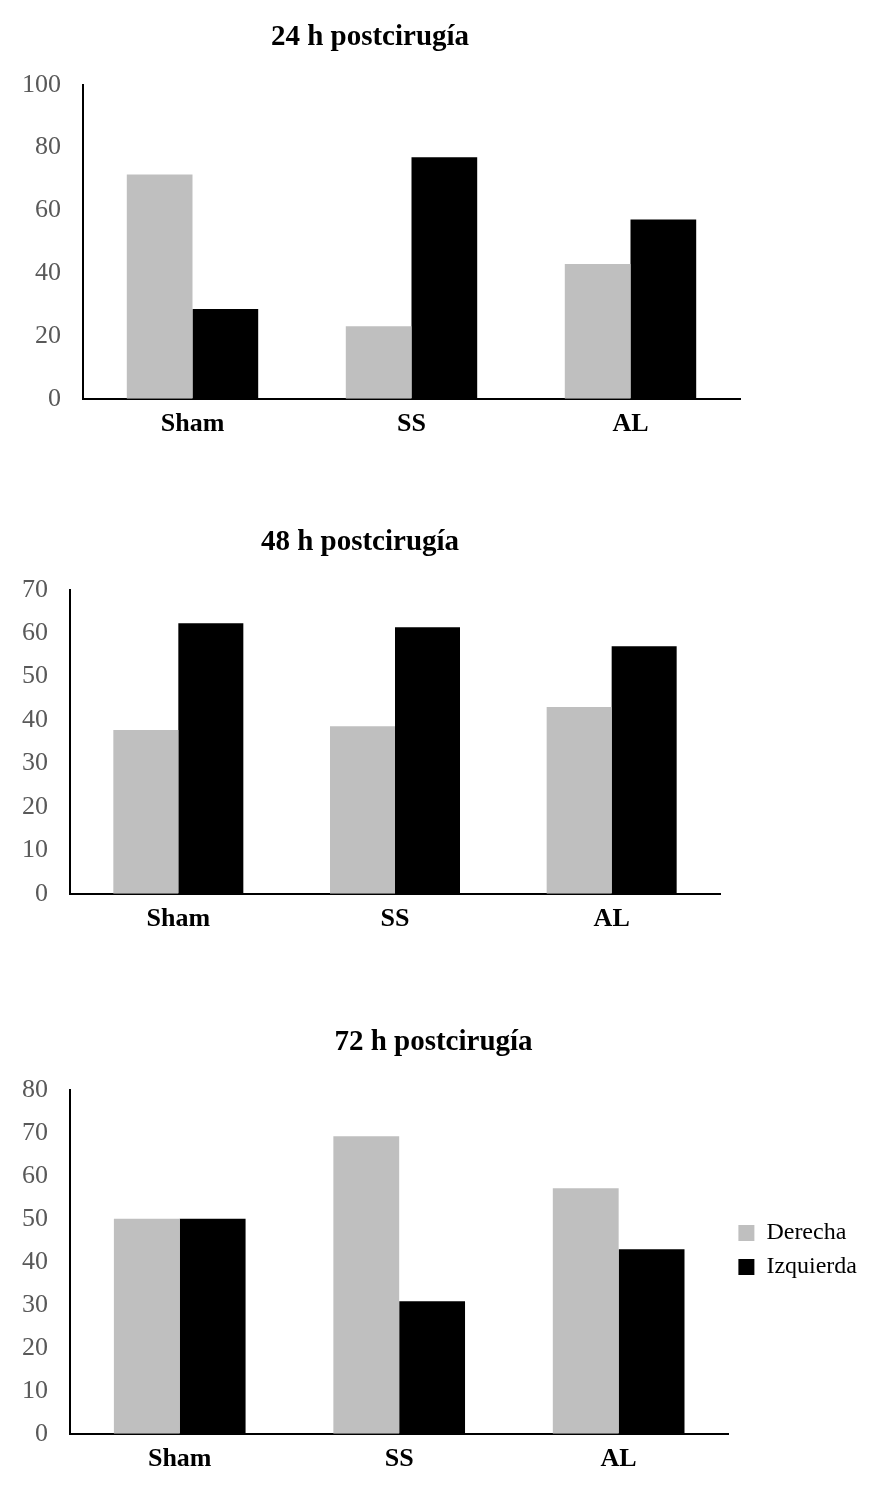 Image resolution: width=887 pixels, height=1494 pixels. Describe the element at coordinates (806, 1231) in the screenshot. I see `legend-label: Derecha` at that location.